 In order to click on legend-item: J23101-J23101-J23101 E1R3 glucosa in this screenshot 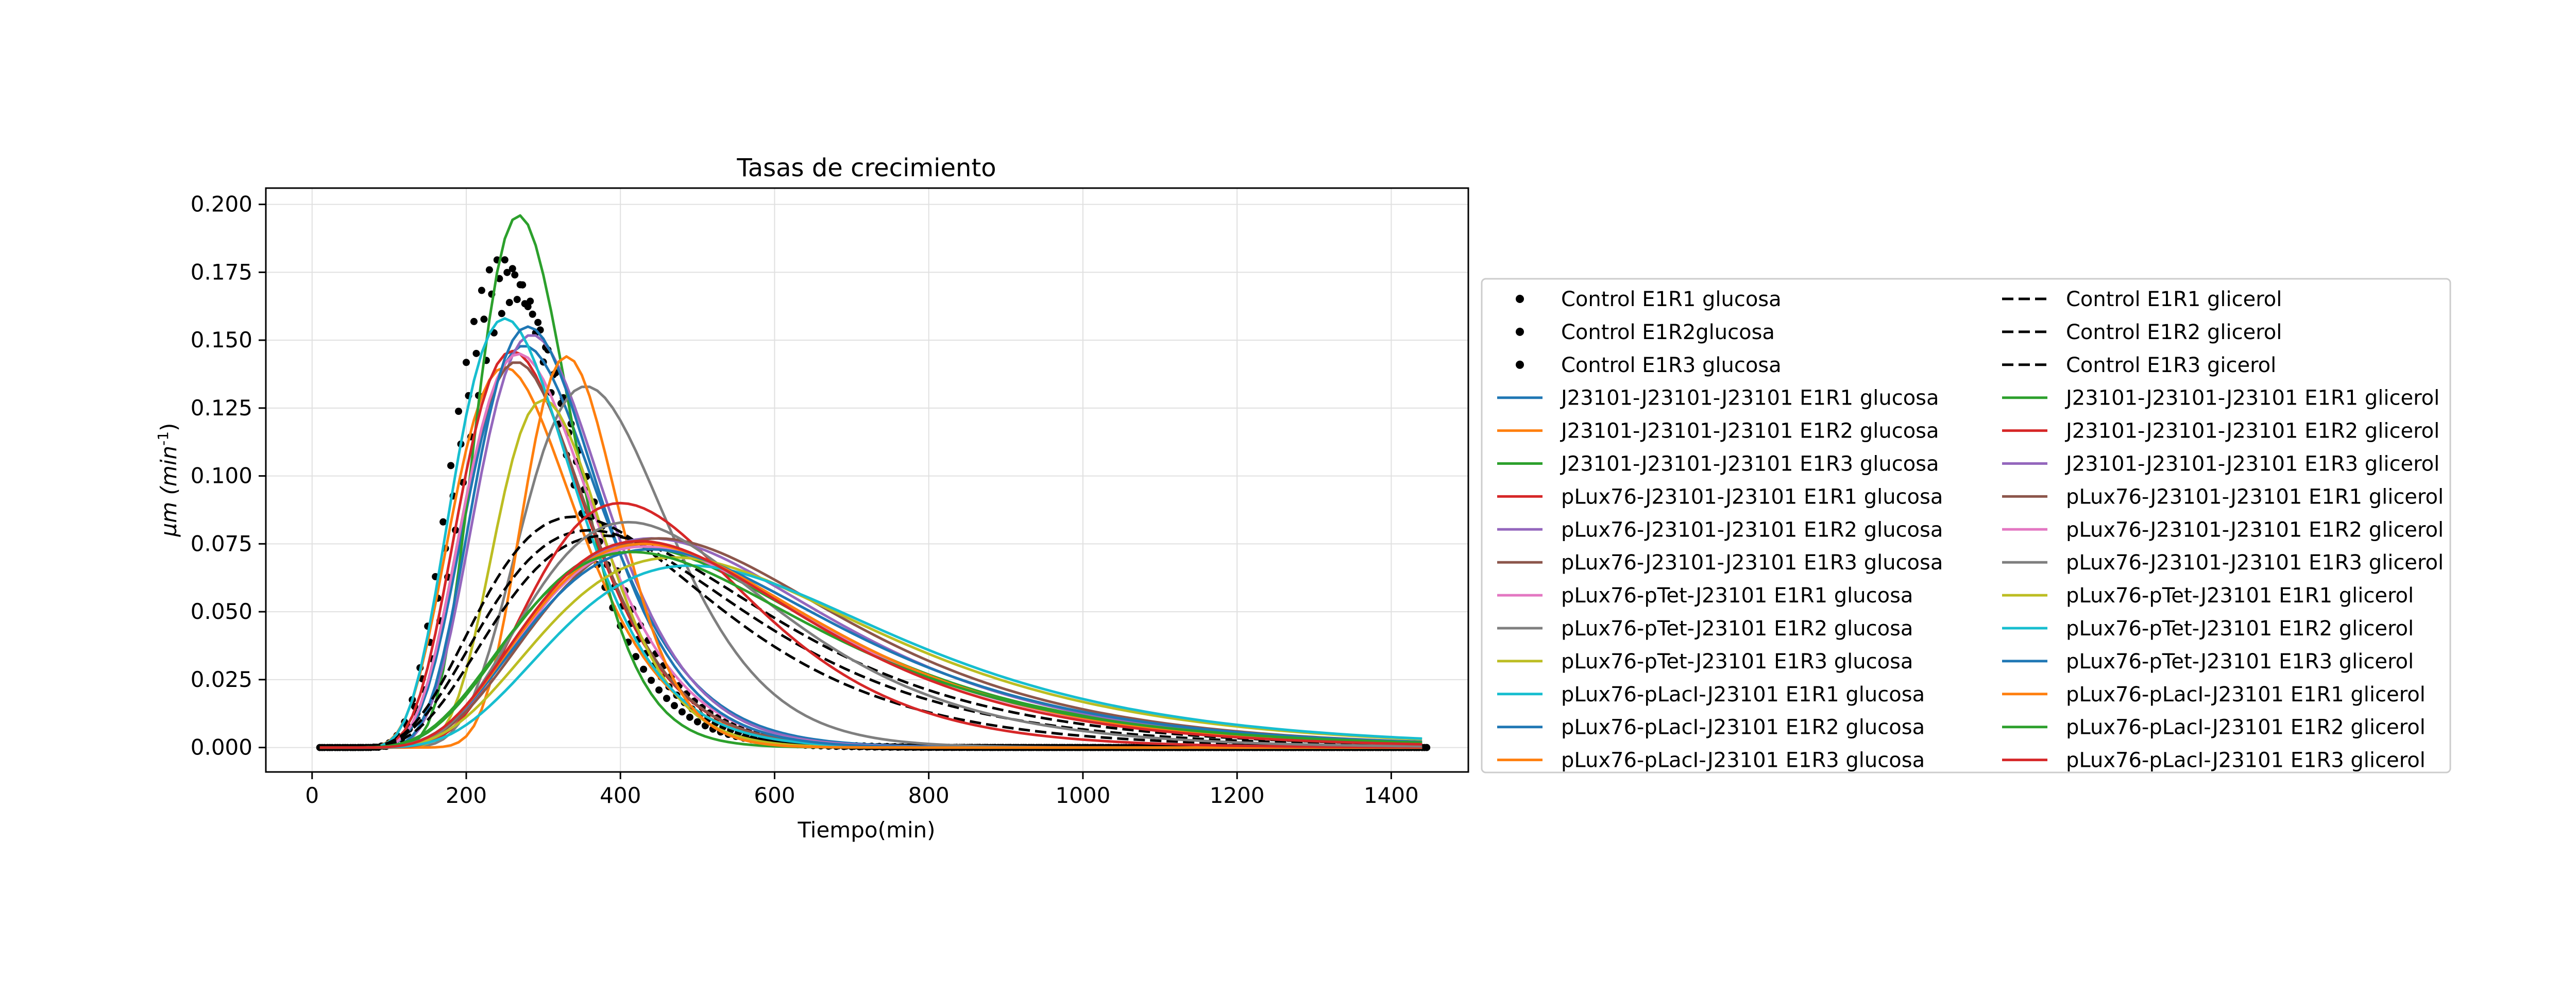, I will do `click(1718, 464)`.